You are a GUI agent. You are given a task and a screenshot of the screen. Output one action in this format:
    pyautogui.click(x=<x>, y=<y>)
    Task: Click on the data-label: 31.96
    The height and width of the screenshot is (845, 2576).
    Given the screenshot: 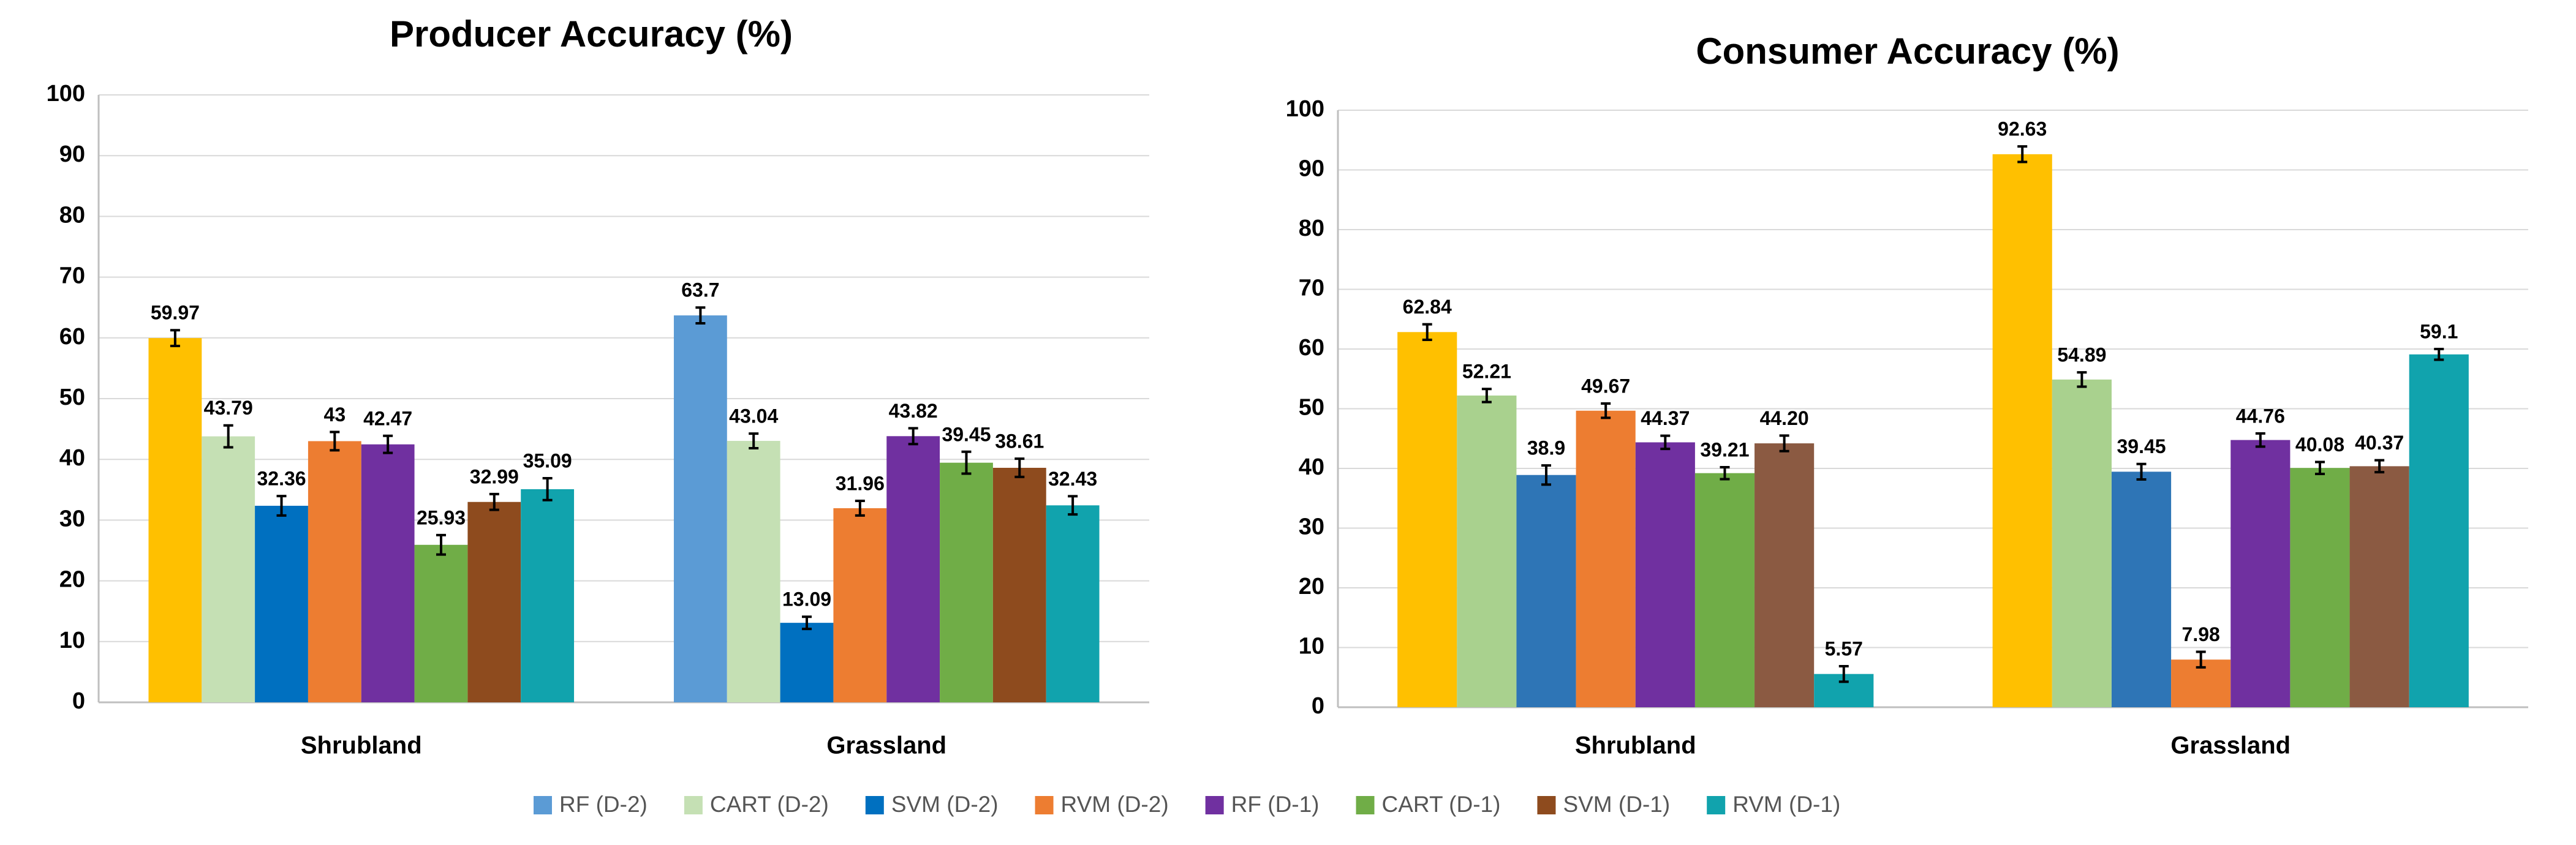 What is the action you would take?
    pyautogui.click(x=860, y=484)
    